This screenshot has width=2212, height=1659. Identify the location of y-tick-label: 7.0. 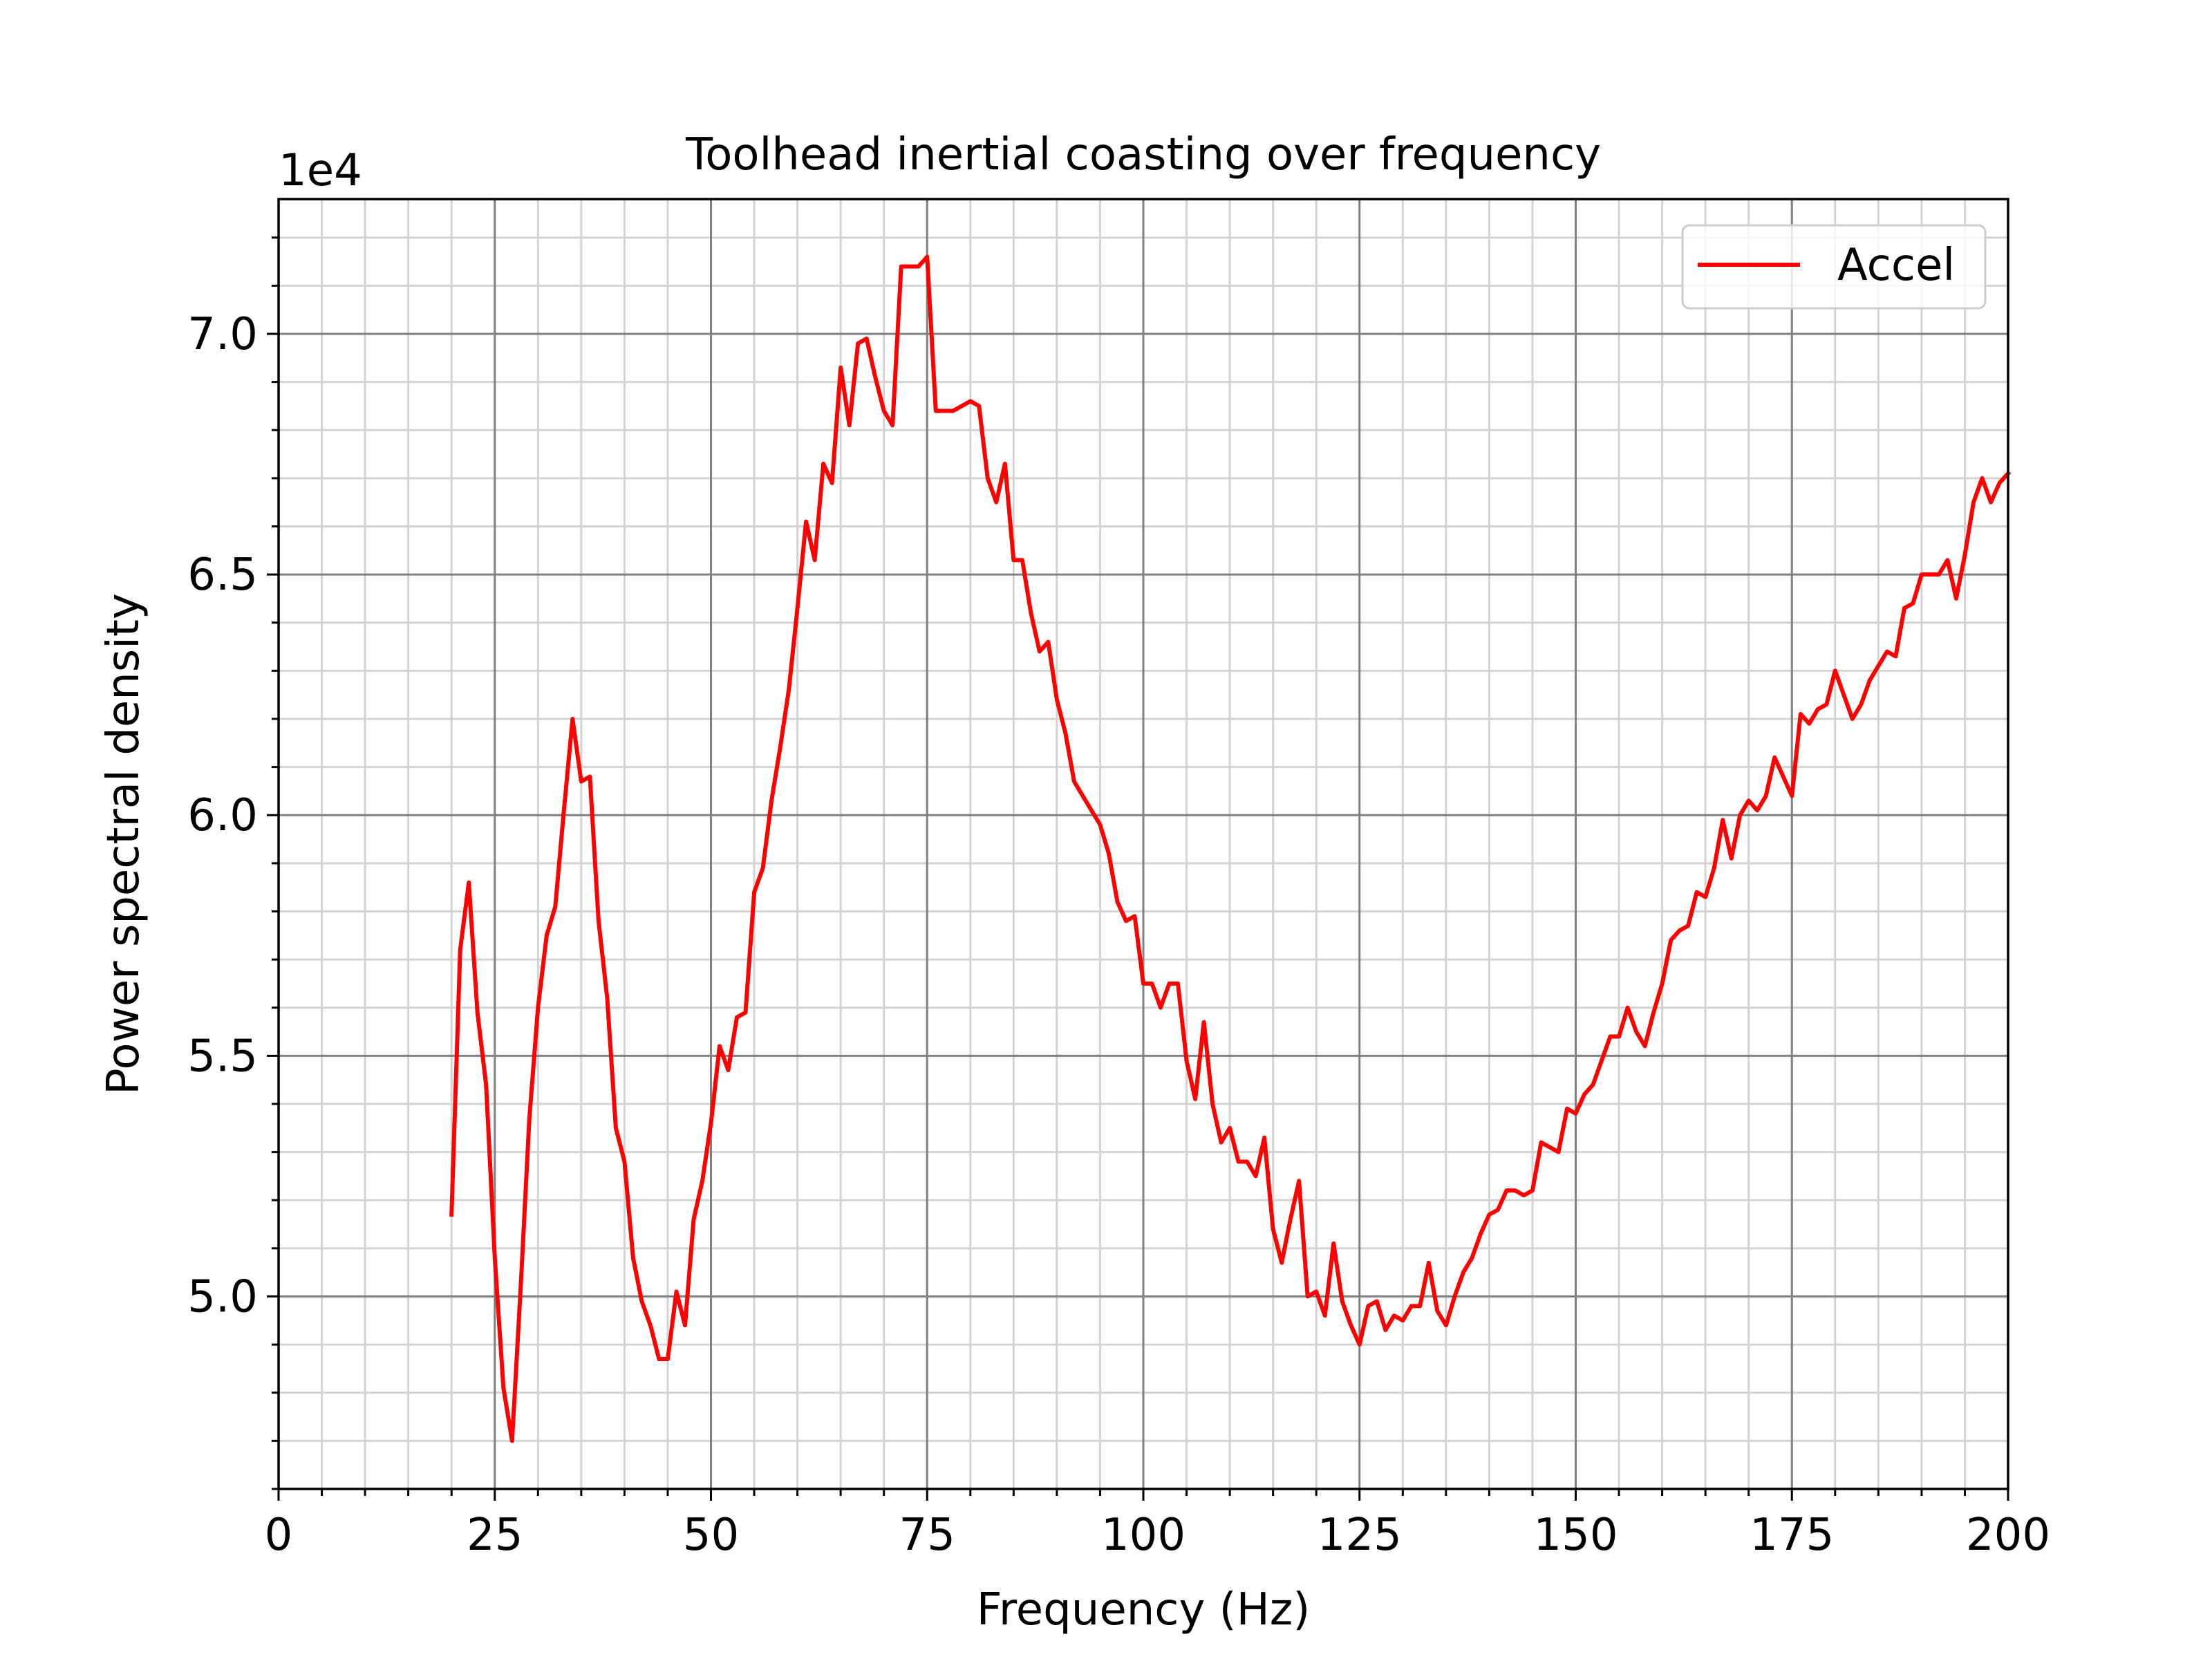
(222, 334).